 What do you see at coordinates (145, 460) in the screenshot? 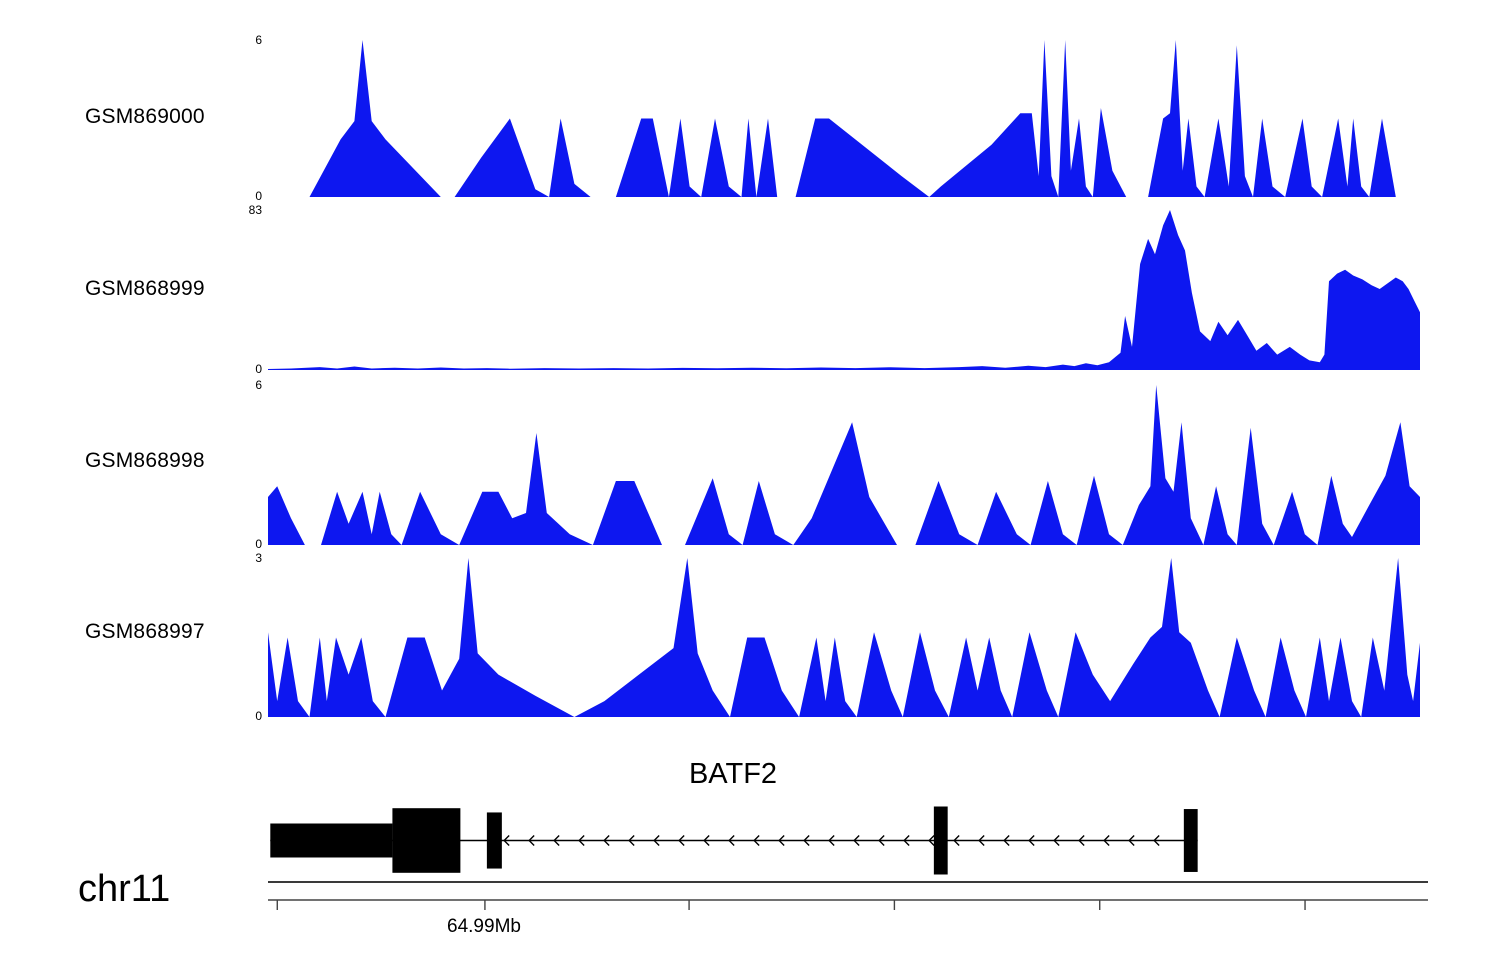
I see `track-label-gsm868998: GSM868998` at bounding box center [145, 460].